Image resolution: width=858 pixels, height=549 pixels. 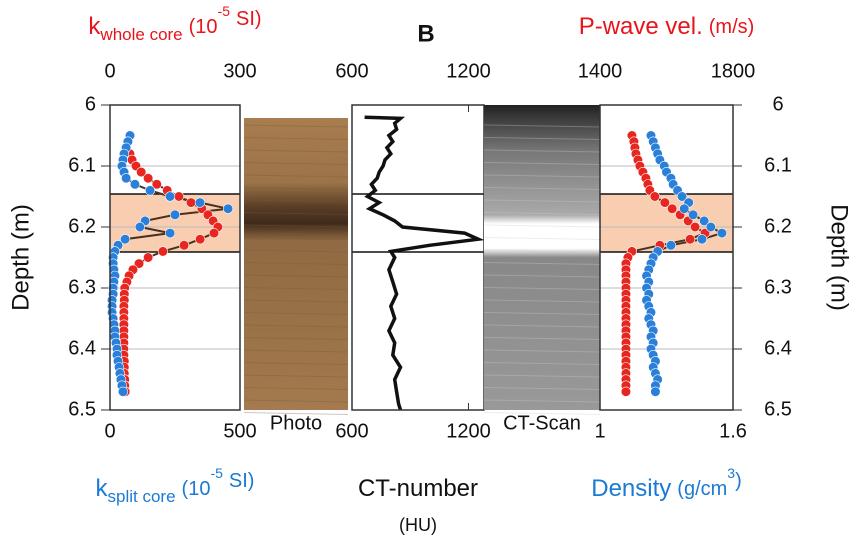 I want to click on x-tick-label: 1, so click(x=599, y=431).